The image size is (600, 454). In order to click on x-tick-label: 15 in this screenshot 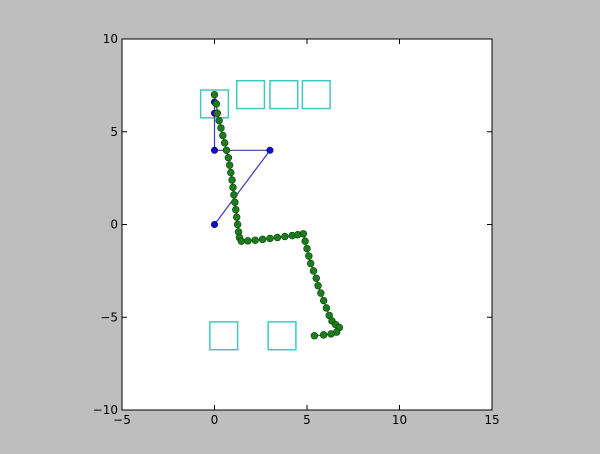, I will do `click(491, 420)`.